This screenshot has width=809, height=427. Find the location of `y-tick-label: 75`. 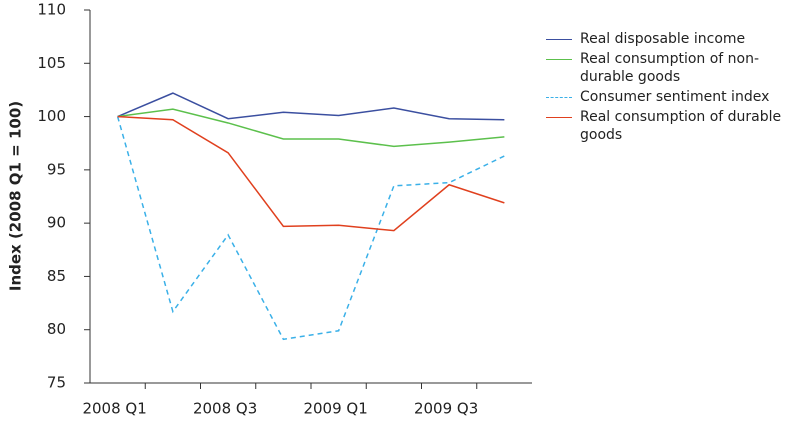

y-tick-label: 75 is located at coordinates (56, 383).